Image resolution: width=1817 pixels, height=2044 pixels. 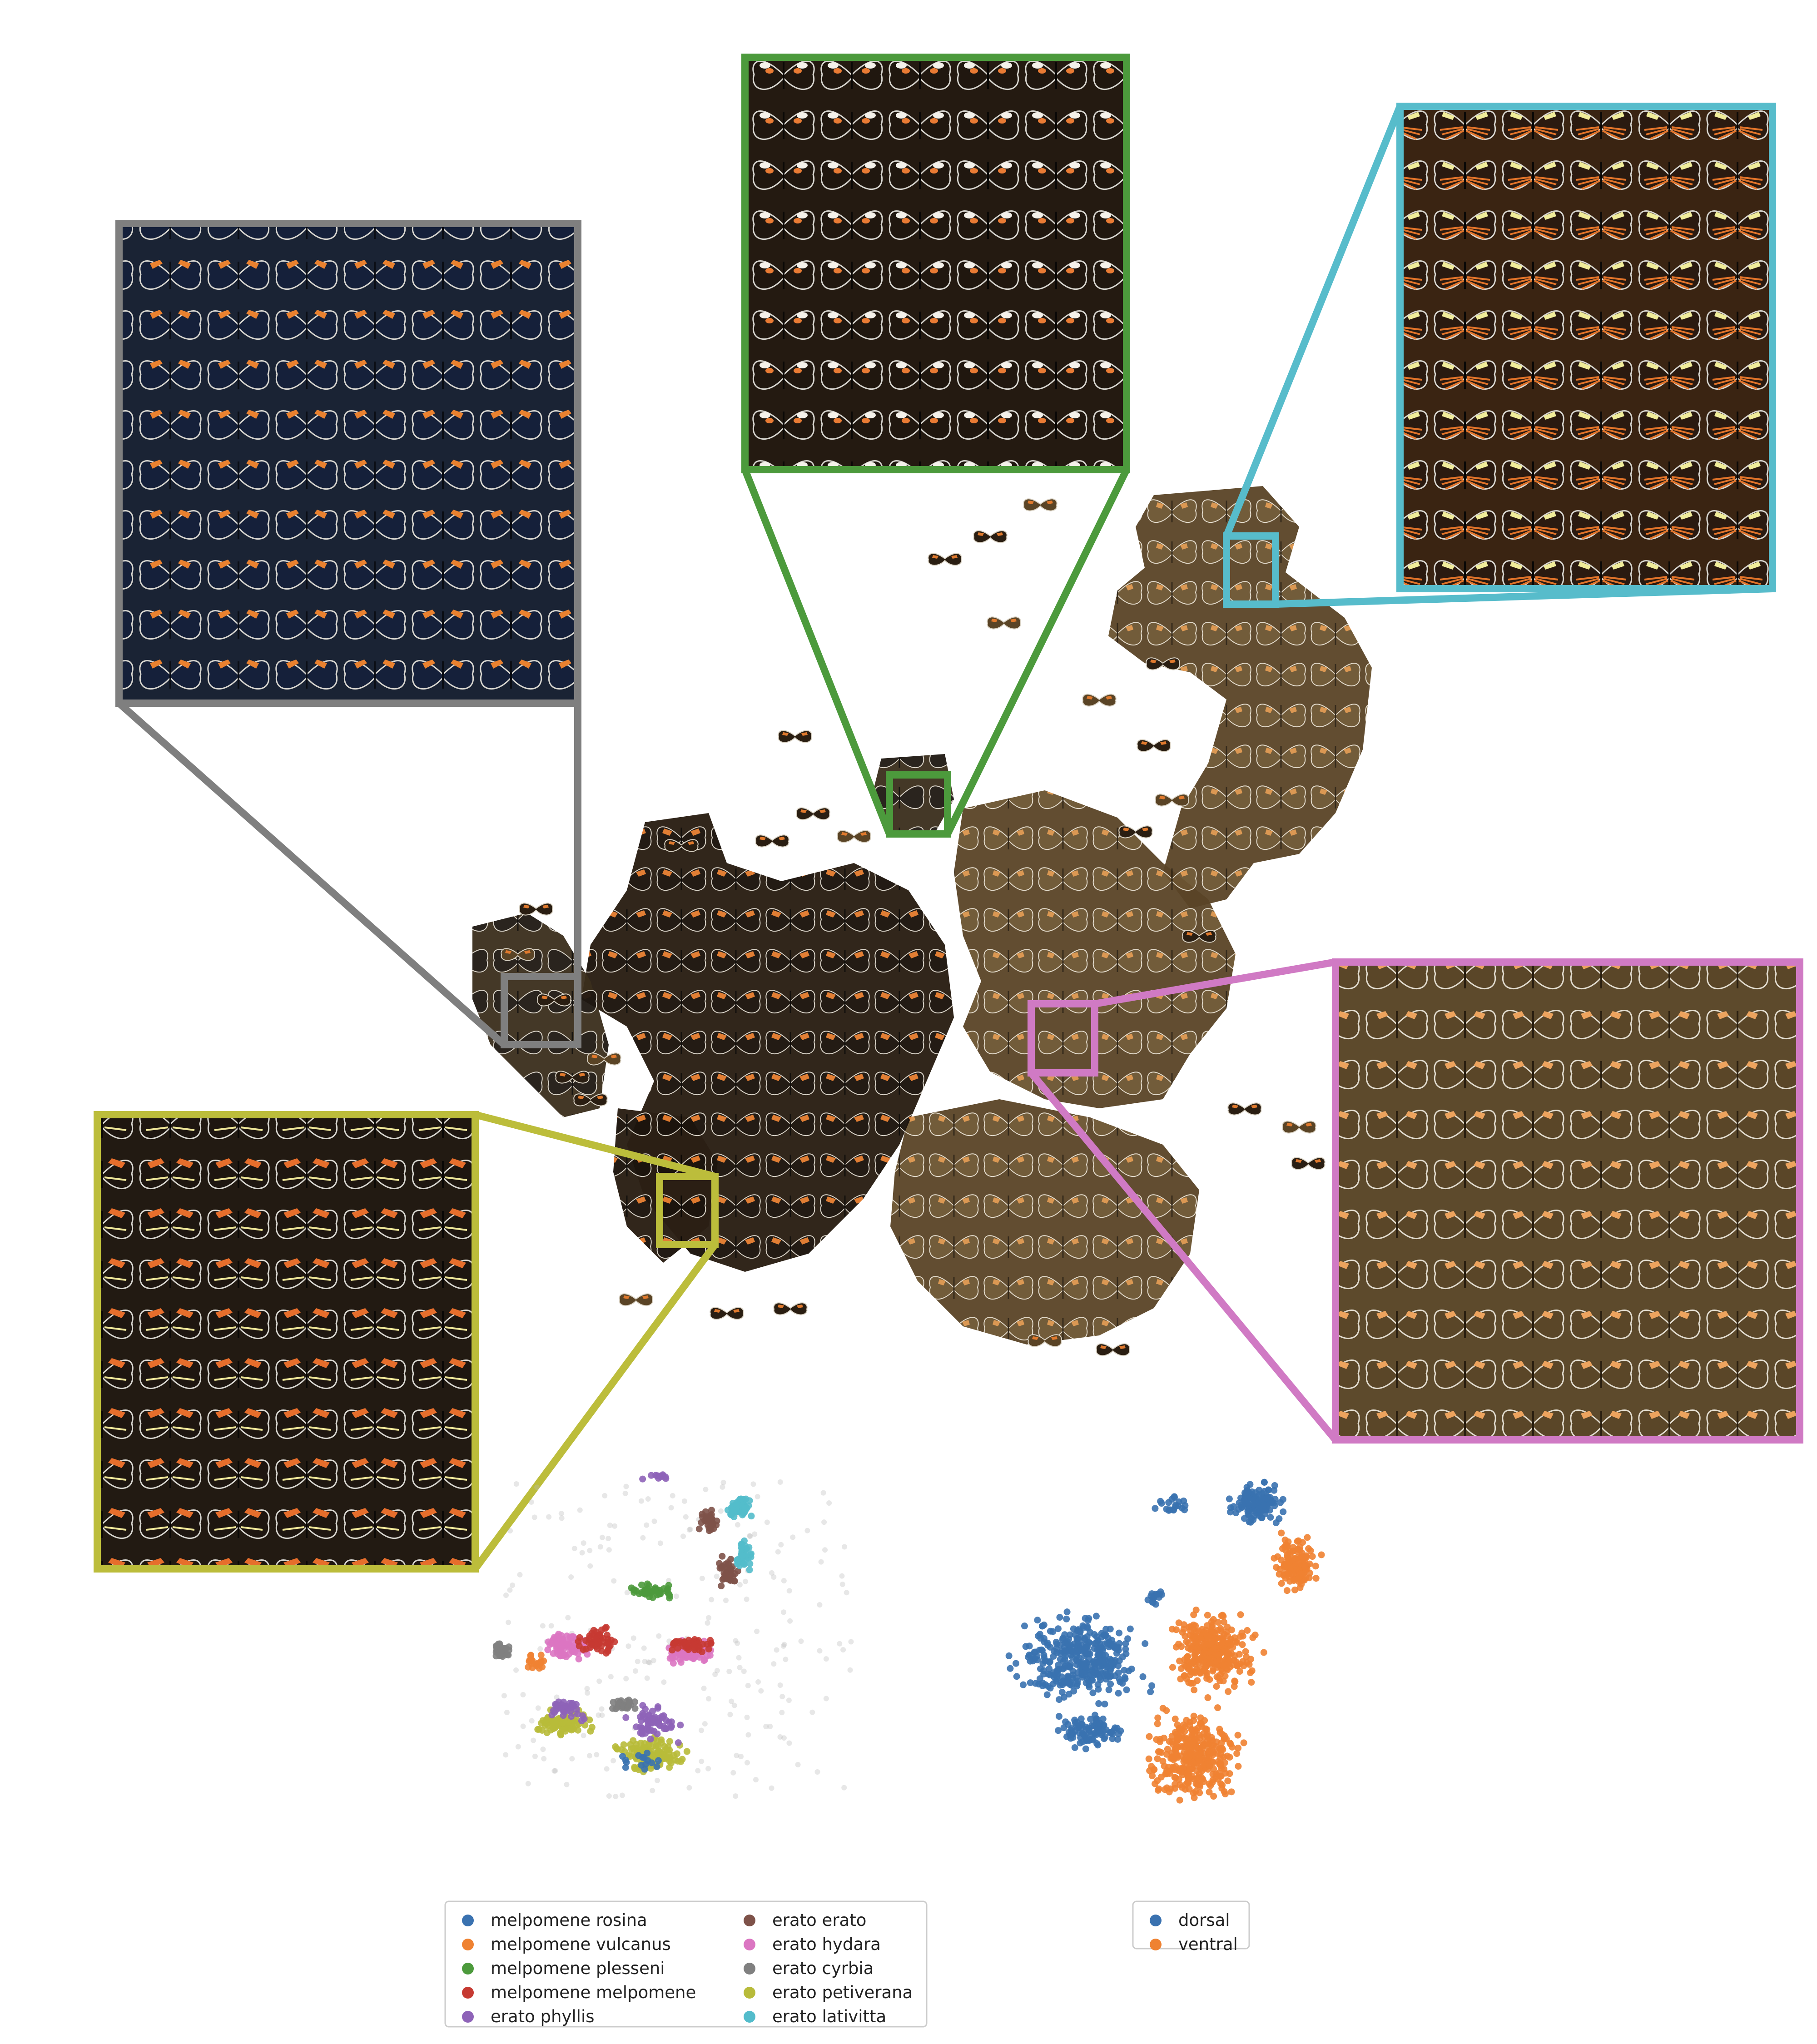 I want to click on point-erato-hydara, so click(x=562, y=1639).